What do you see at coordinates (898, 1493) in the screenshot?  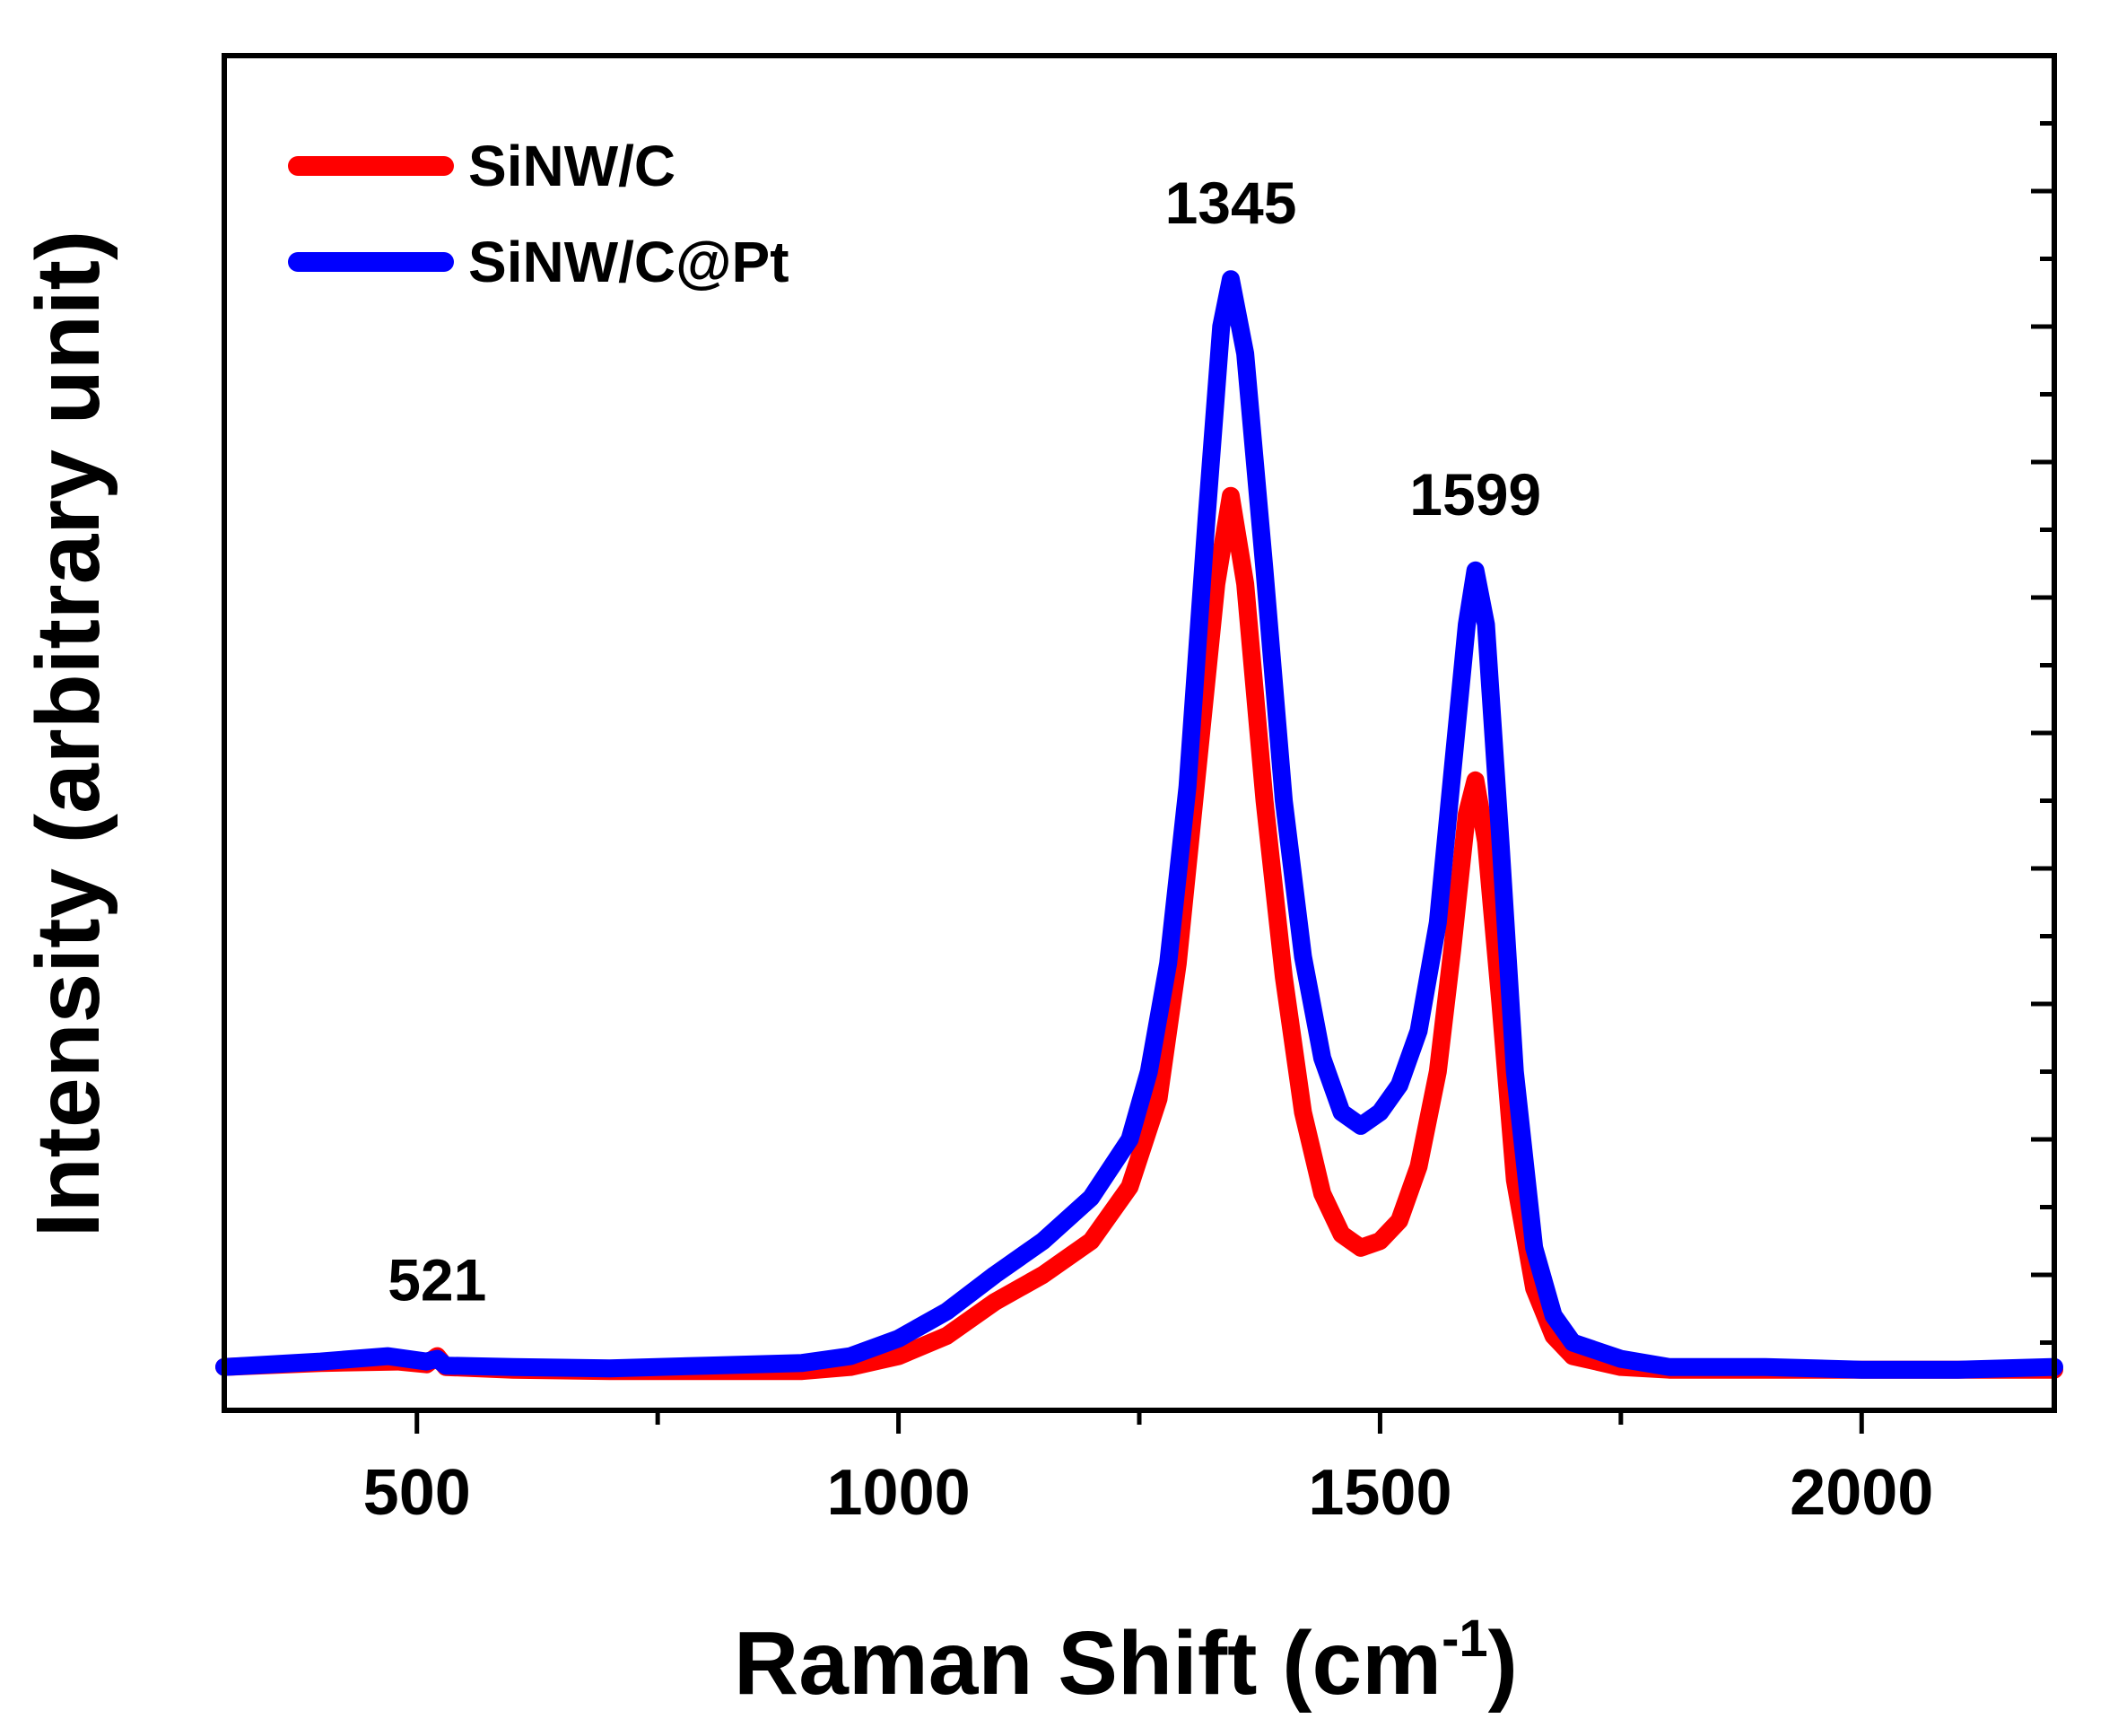 I see `x-tick-label: 1000` at bounding box center [898, 1493].